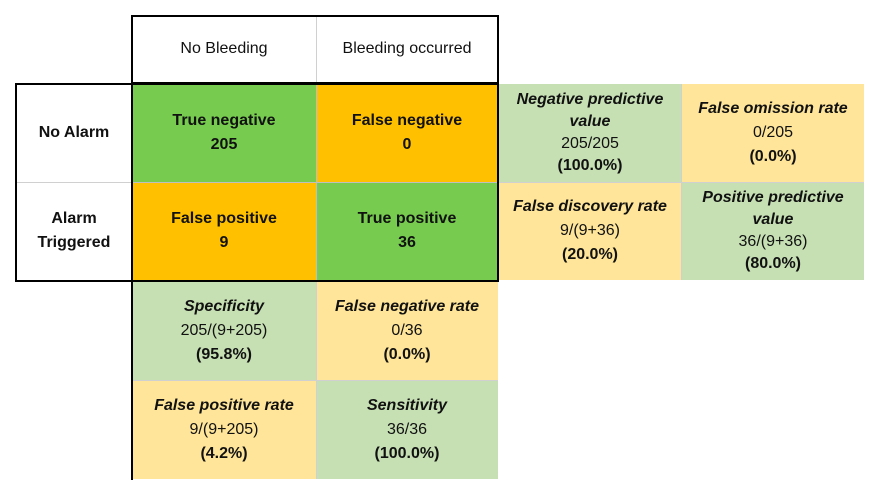  I want to click on cell-true-negative: True negative 205, so click(224, 133).